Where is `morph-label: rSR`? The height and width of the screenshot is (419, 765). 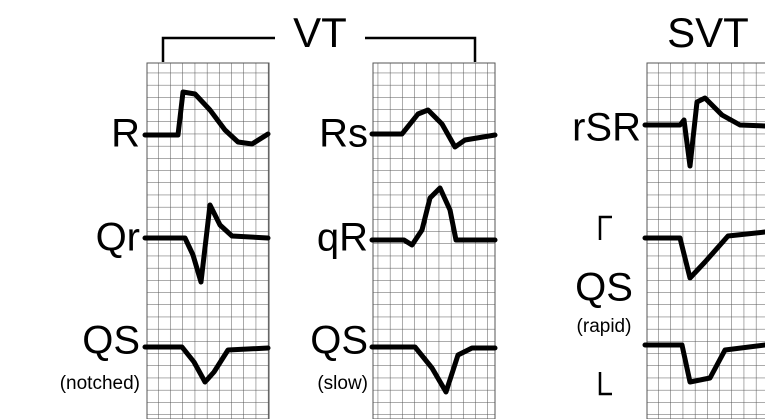
morph-label: rSR is located at coordinates (606, 128).